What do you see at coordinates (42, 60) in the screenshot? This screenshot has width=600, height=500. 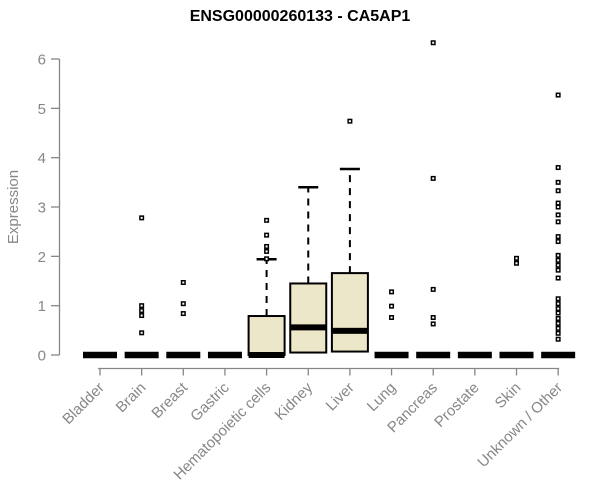 I see `y-tick-label: 6` at bounding box center [42, 60].